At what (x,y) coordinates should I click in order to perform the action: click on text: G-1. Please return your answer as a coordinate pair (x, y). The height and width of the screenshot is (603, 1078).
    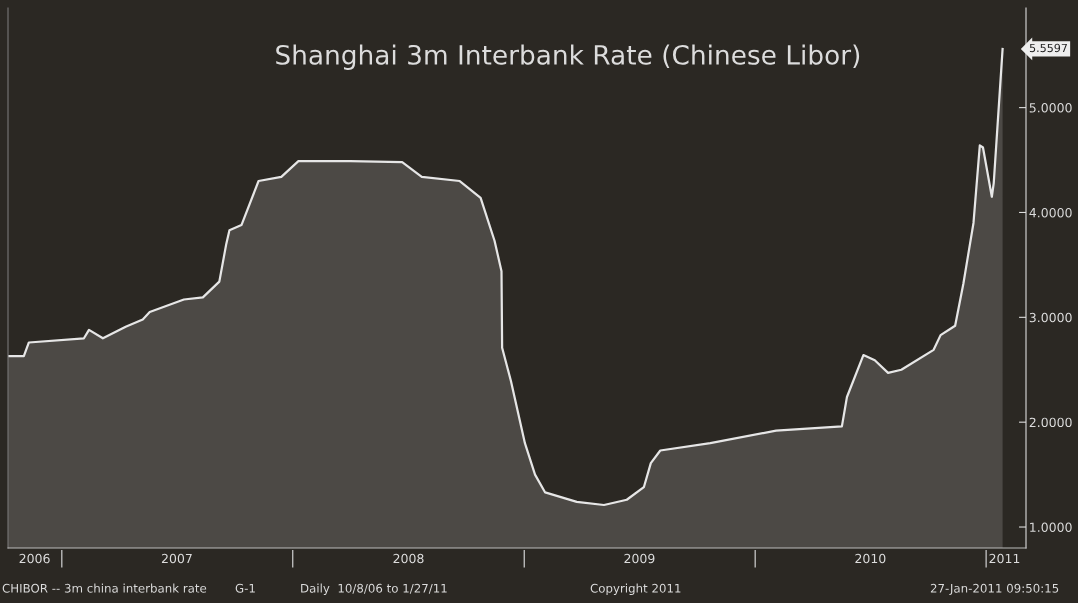
    Looking at the image, I should click on (245, 588).